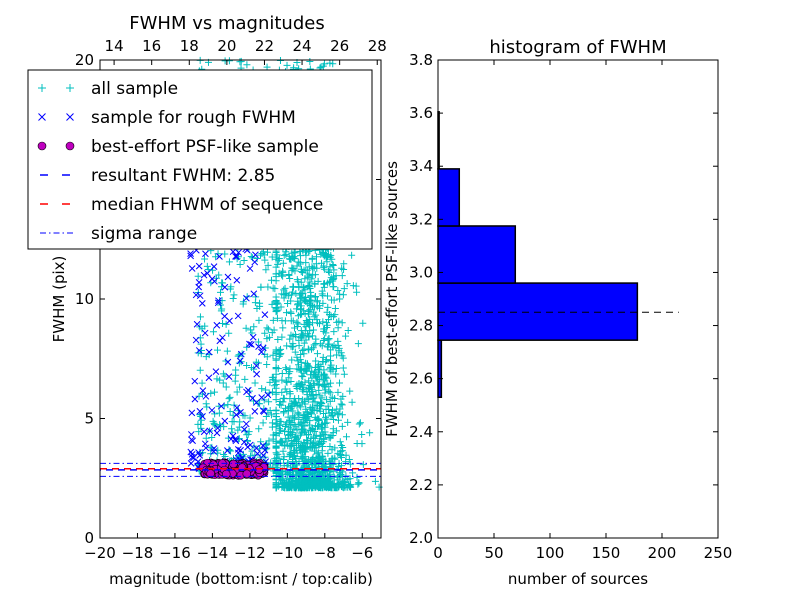 The height and width of the screenshot is (604, 800). I want to click on x-tick-label: −18, so click(138, 553).